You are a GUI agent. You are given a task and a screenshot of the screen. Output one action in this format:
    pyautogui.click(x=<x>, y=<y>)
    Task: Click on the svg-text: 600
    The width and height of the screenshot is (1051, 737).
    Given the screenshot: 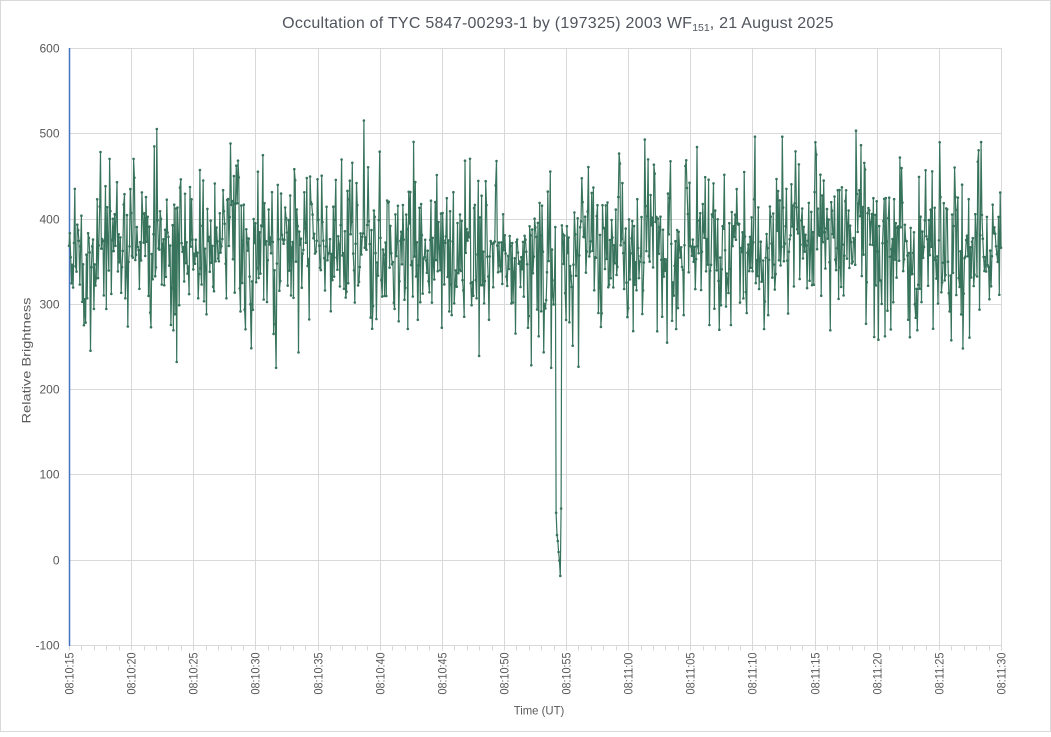 What is the action you would take?
    pyautogui.click(x=49, y=49)
    